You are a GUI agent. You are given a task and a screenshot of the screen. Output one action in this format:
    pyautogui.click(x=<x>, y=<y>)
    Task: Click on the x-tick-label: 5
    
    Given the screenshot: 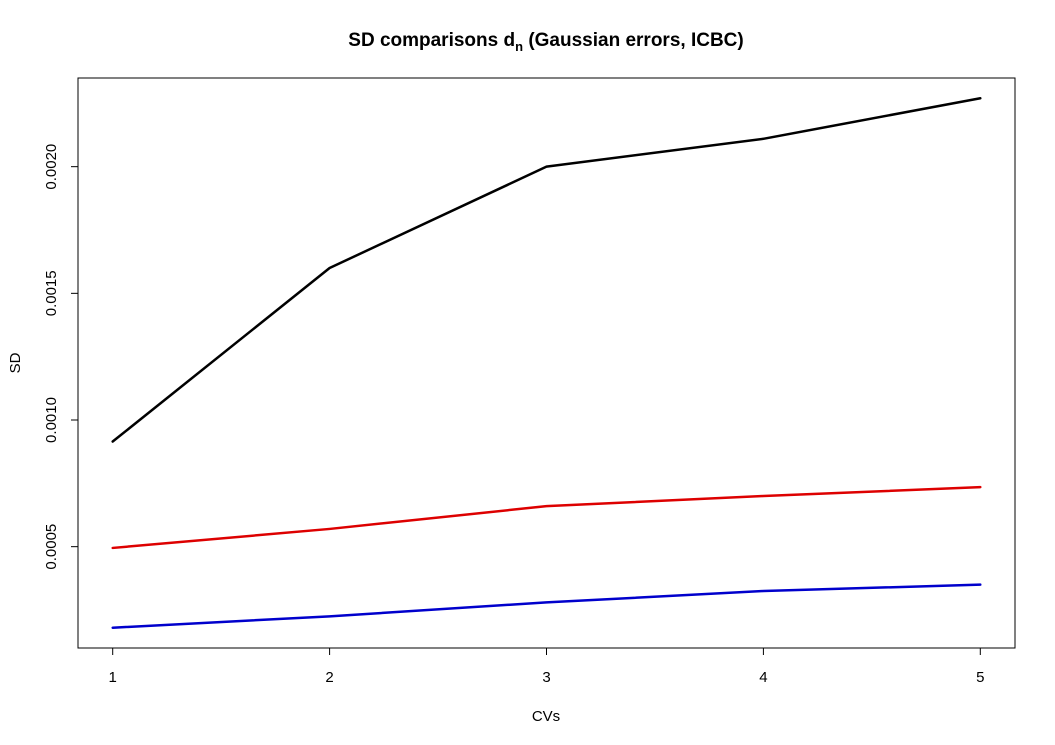 What is the action you would take?
    pyautogui.click(x=980, y=677)
    